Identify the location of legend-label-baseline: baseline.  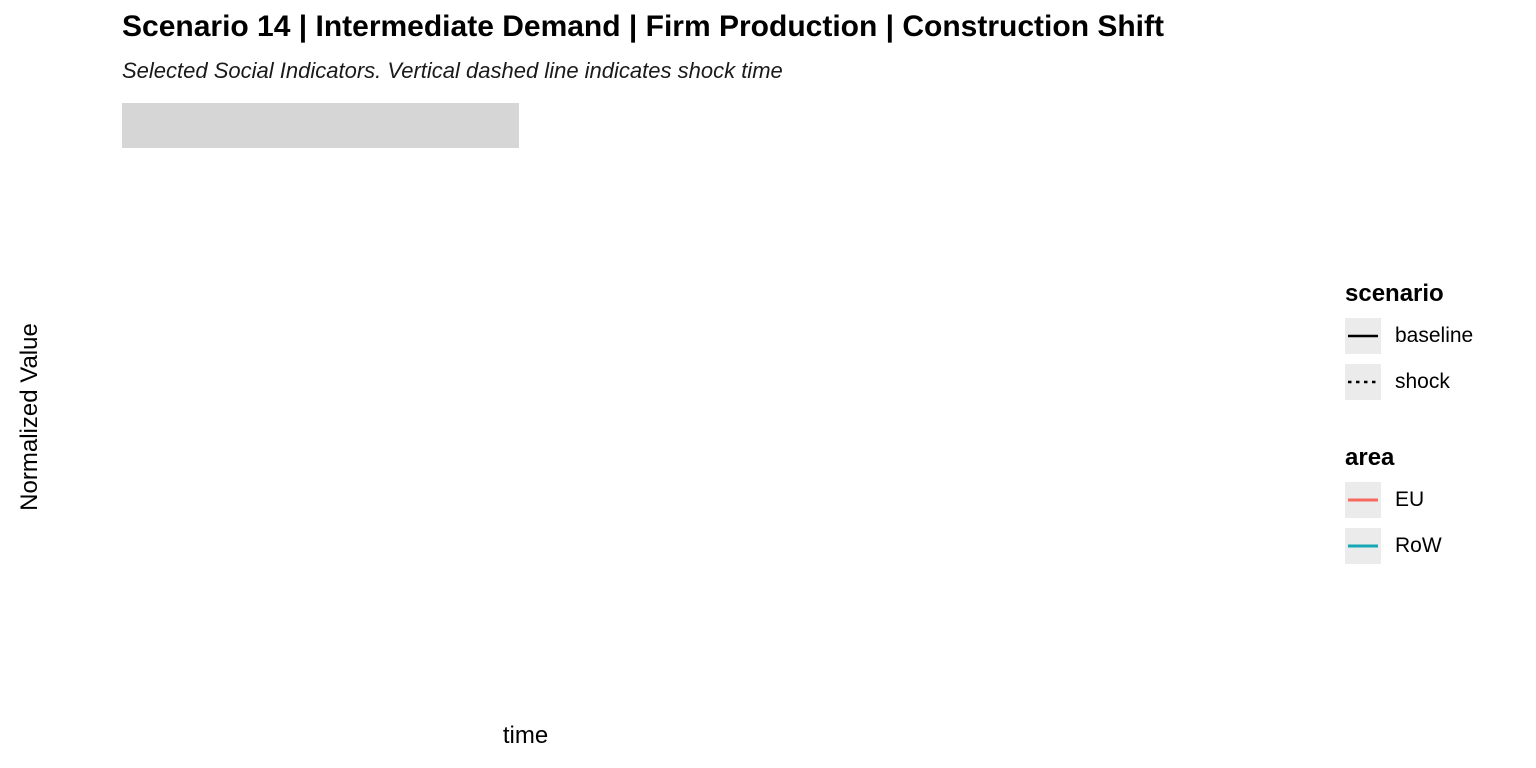
(1434, 335).